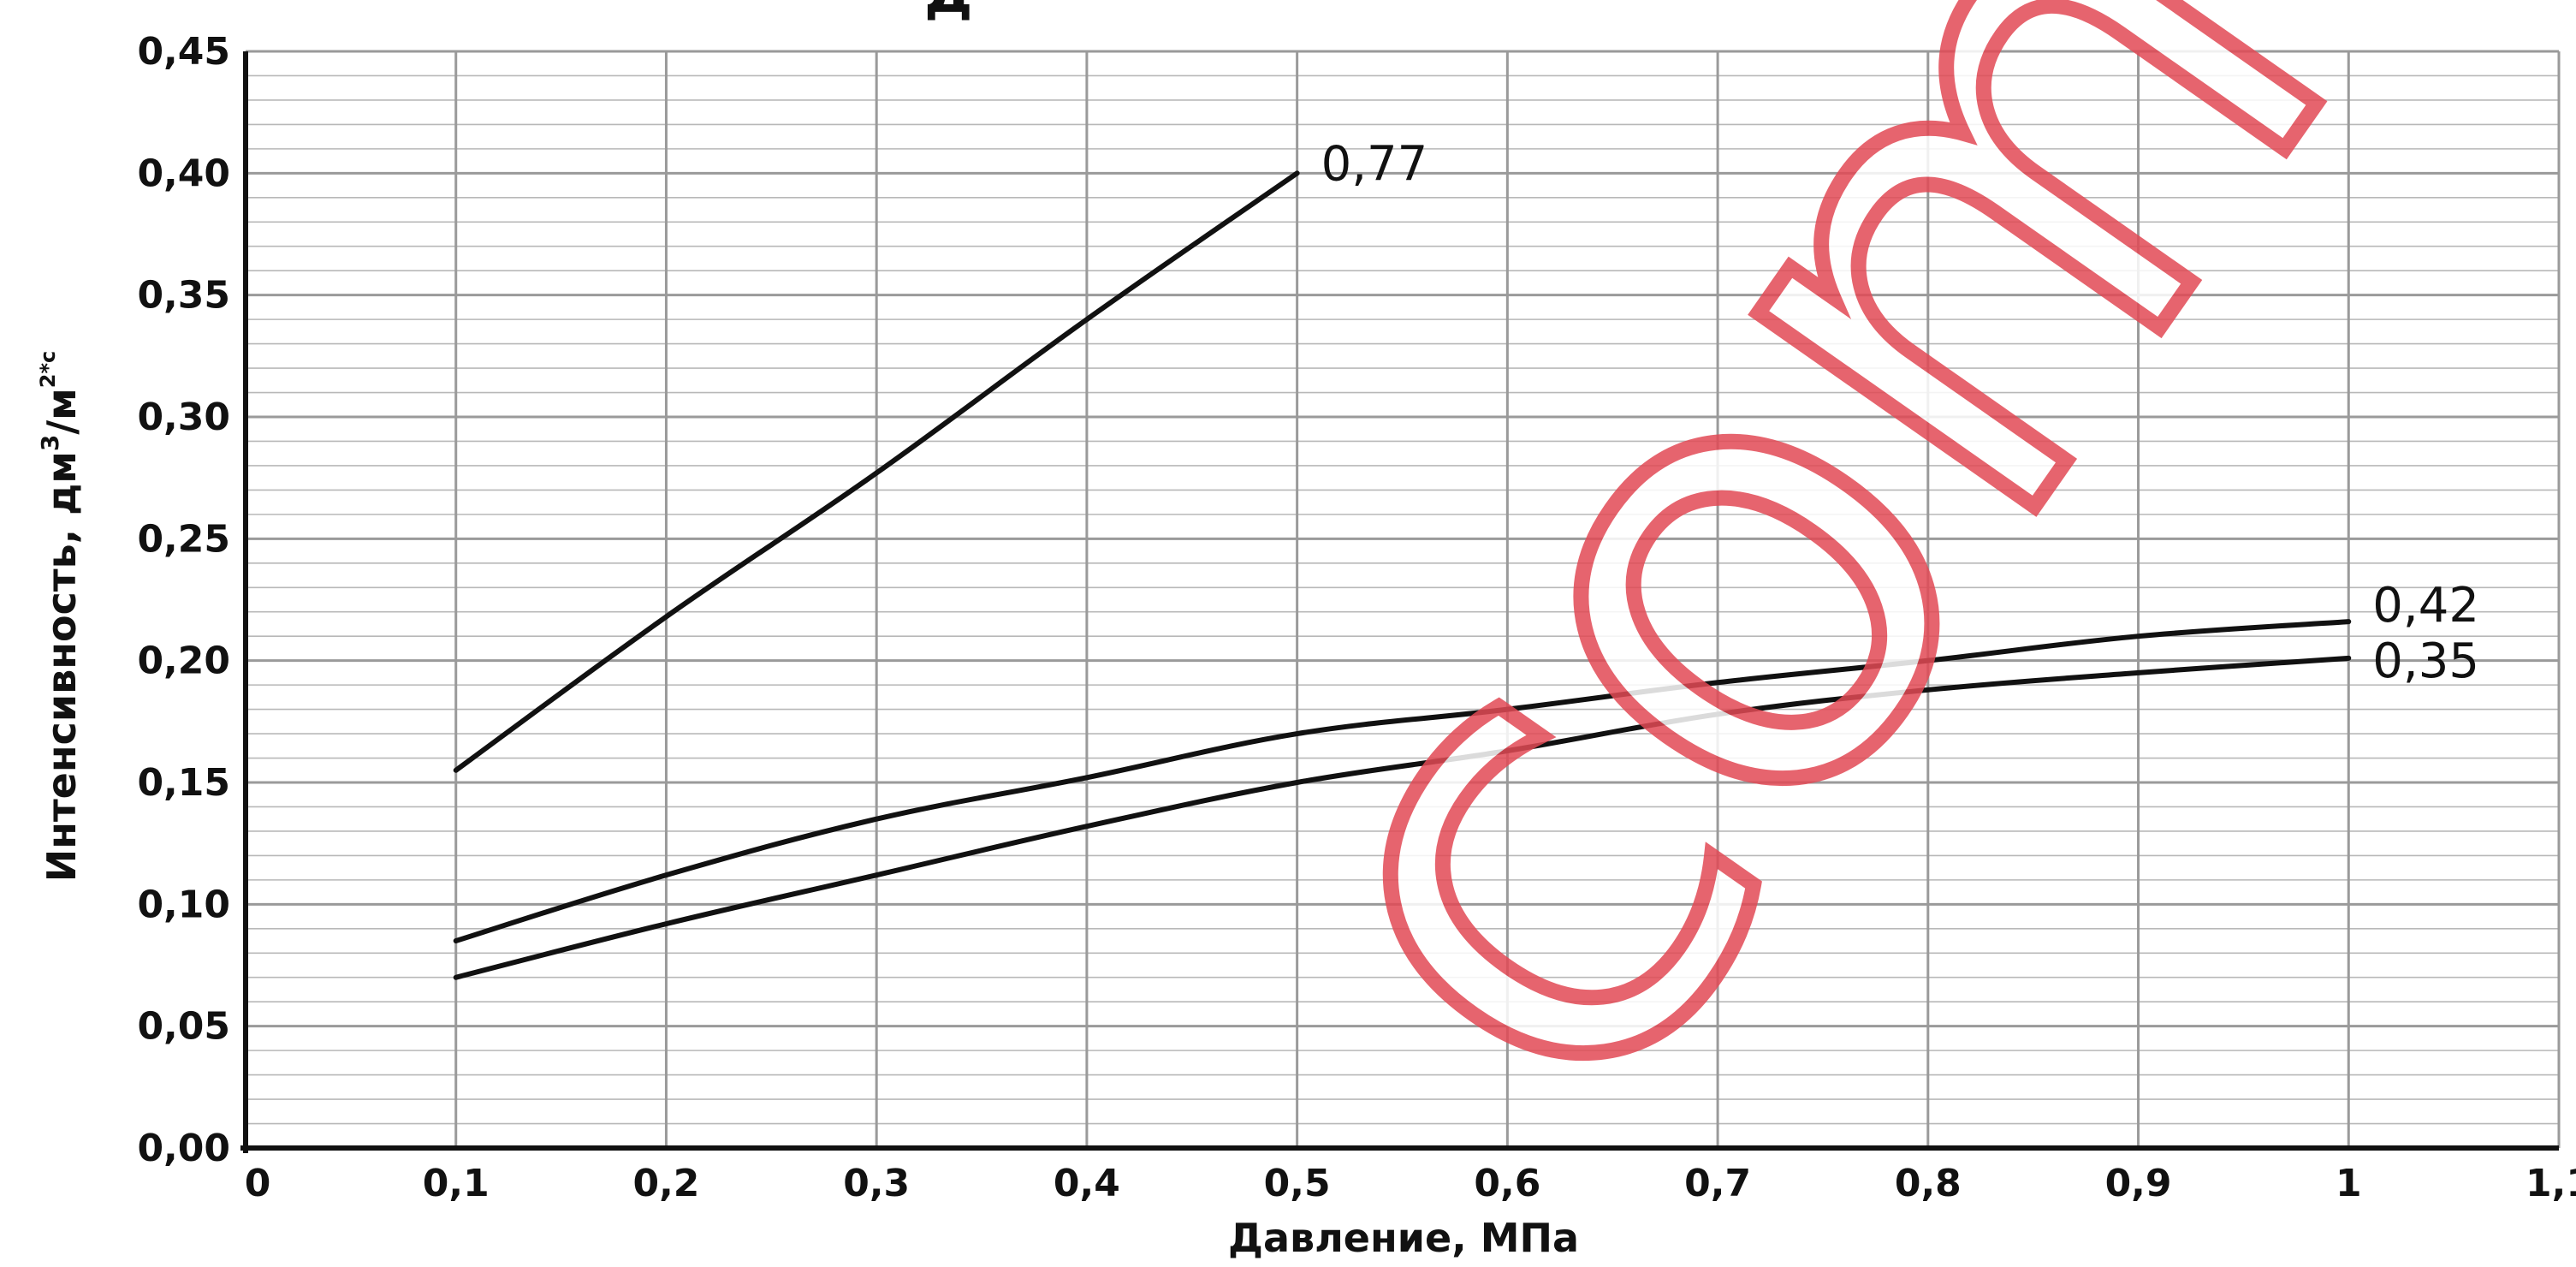 The image size is (2576, 1267). What do you see at coordinates (456, 1183) in the screenshot?
I see `x-tick-label: 0,1` at bounding box center [456, 1183].